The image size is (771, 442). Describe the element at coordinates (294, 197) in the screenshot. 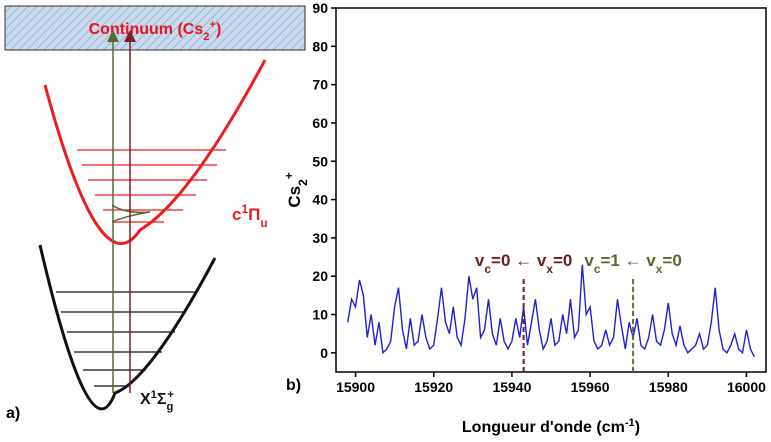

I see `label-part: Cs` at that location.